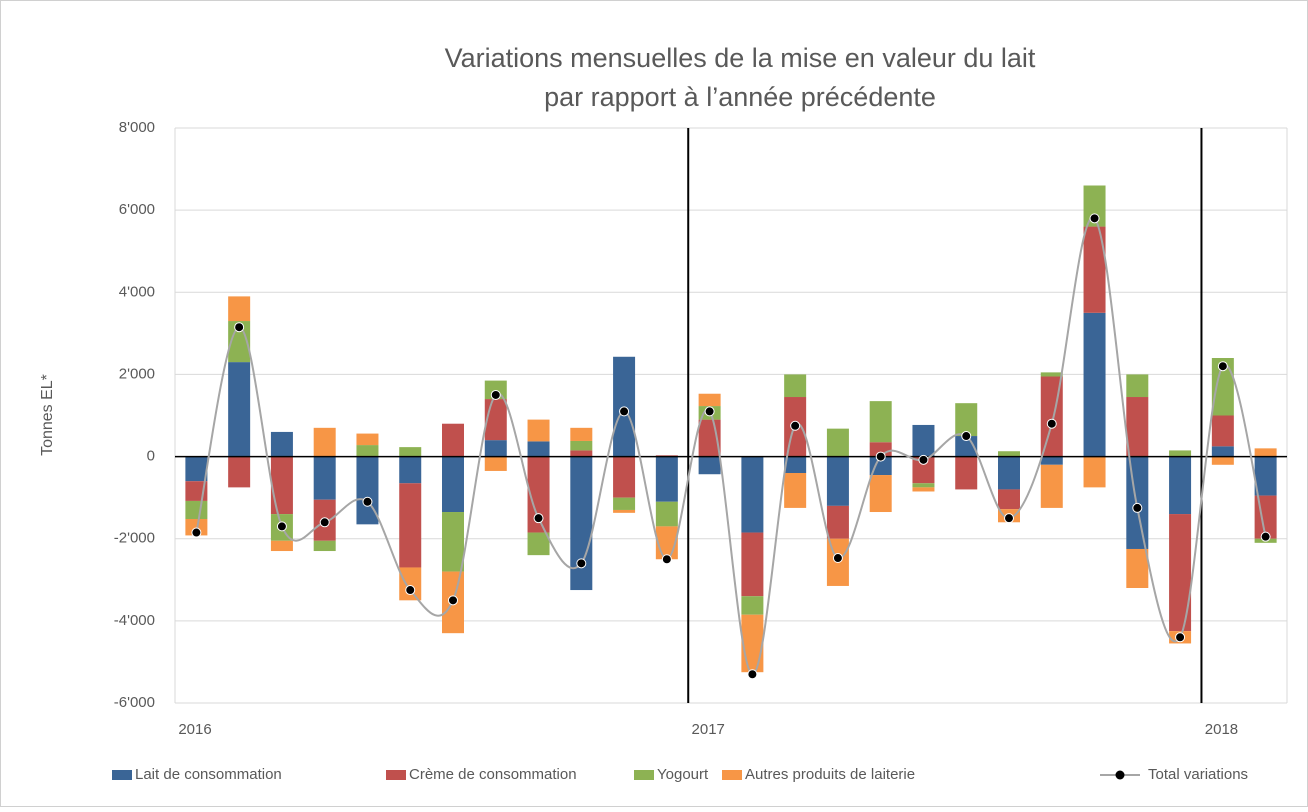 The width and height of the screenshot is (1308, 812). I want to click on y-tick-label: 2'000, so click(137, 373).